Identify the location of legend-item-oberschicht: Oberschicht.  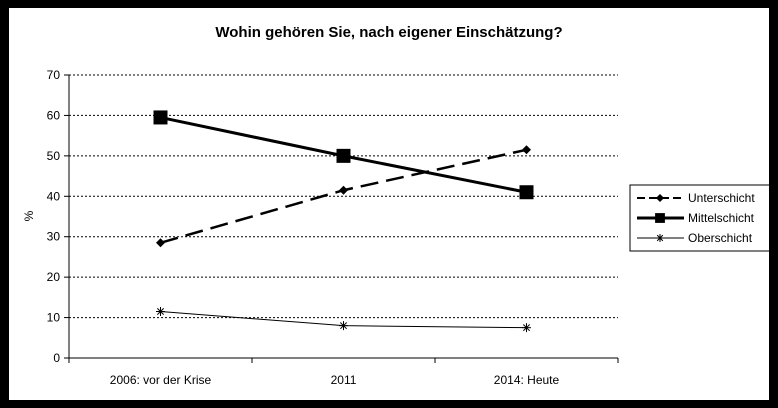
(695, 238).